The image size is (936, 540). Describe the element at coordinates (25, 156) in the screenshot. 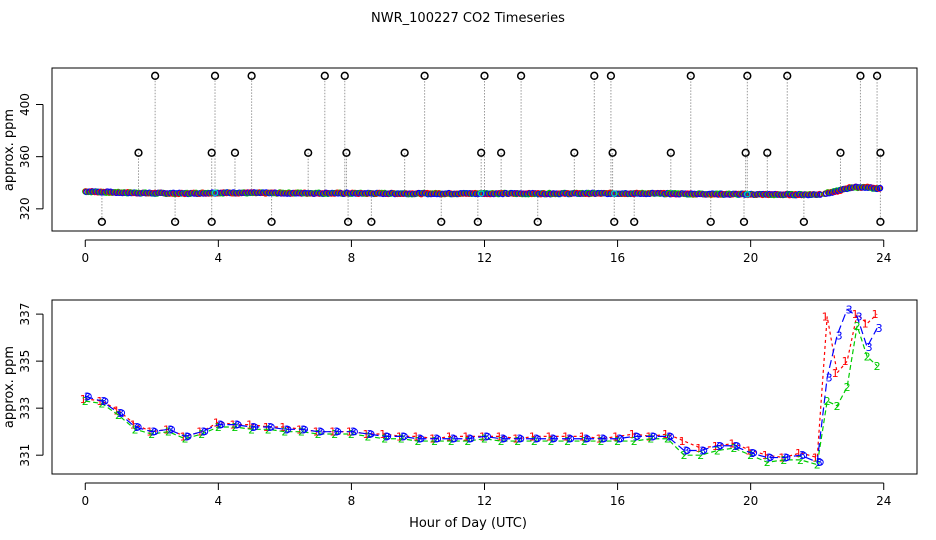

I see `top-y-tick-label: 360` at that location.